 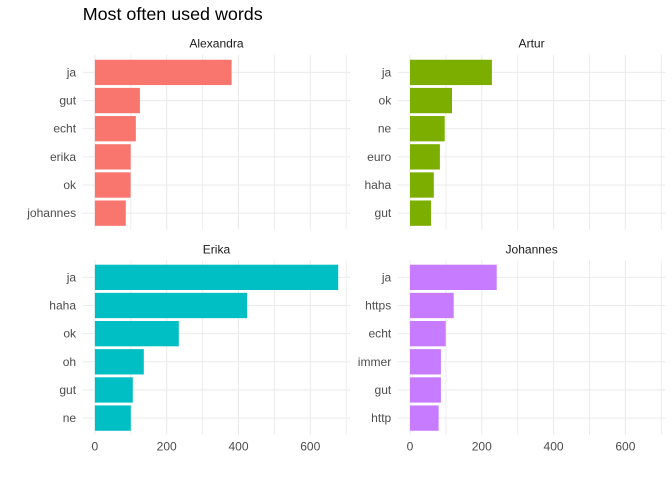 I want to click on svg-text: Erika, so click(x=217, y=249).